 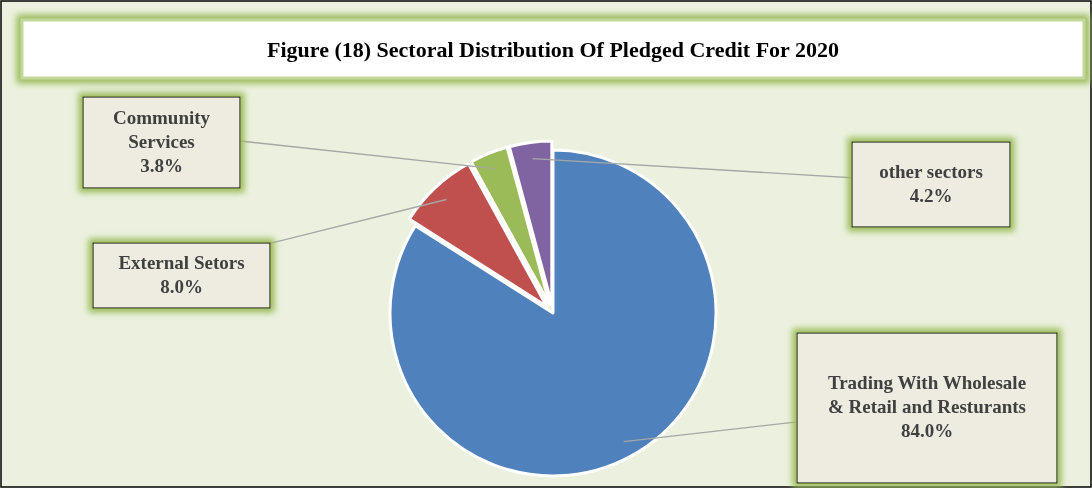 What do you see at coordinates (181, 286) in the screenshot?
I see `data-label: 8.0%` at bounding box center [181, 286].